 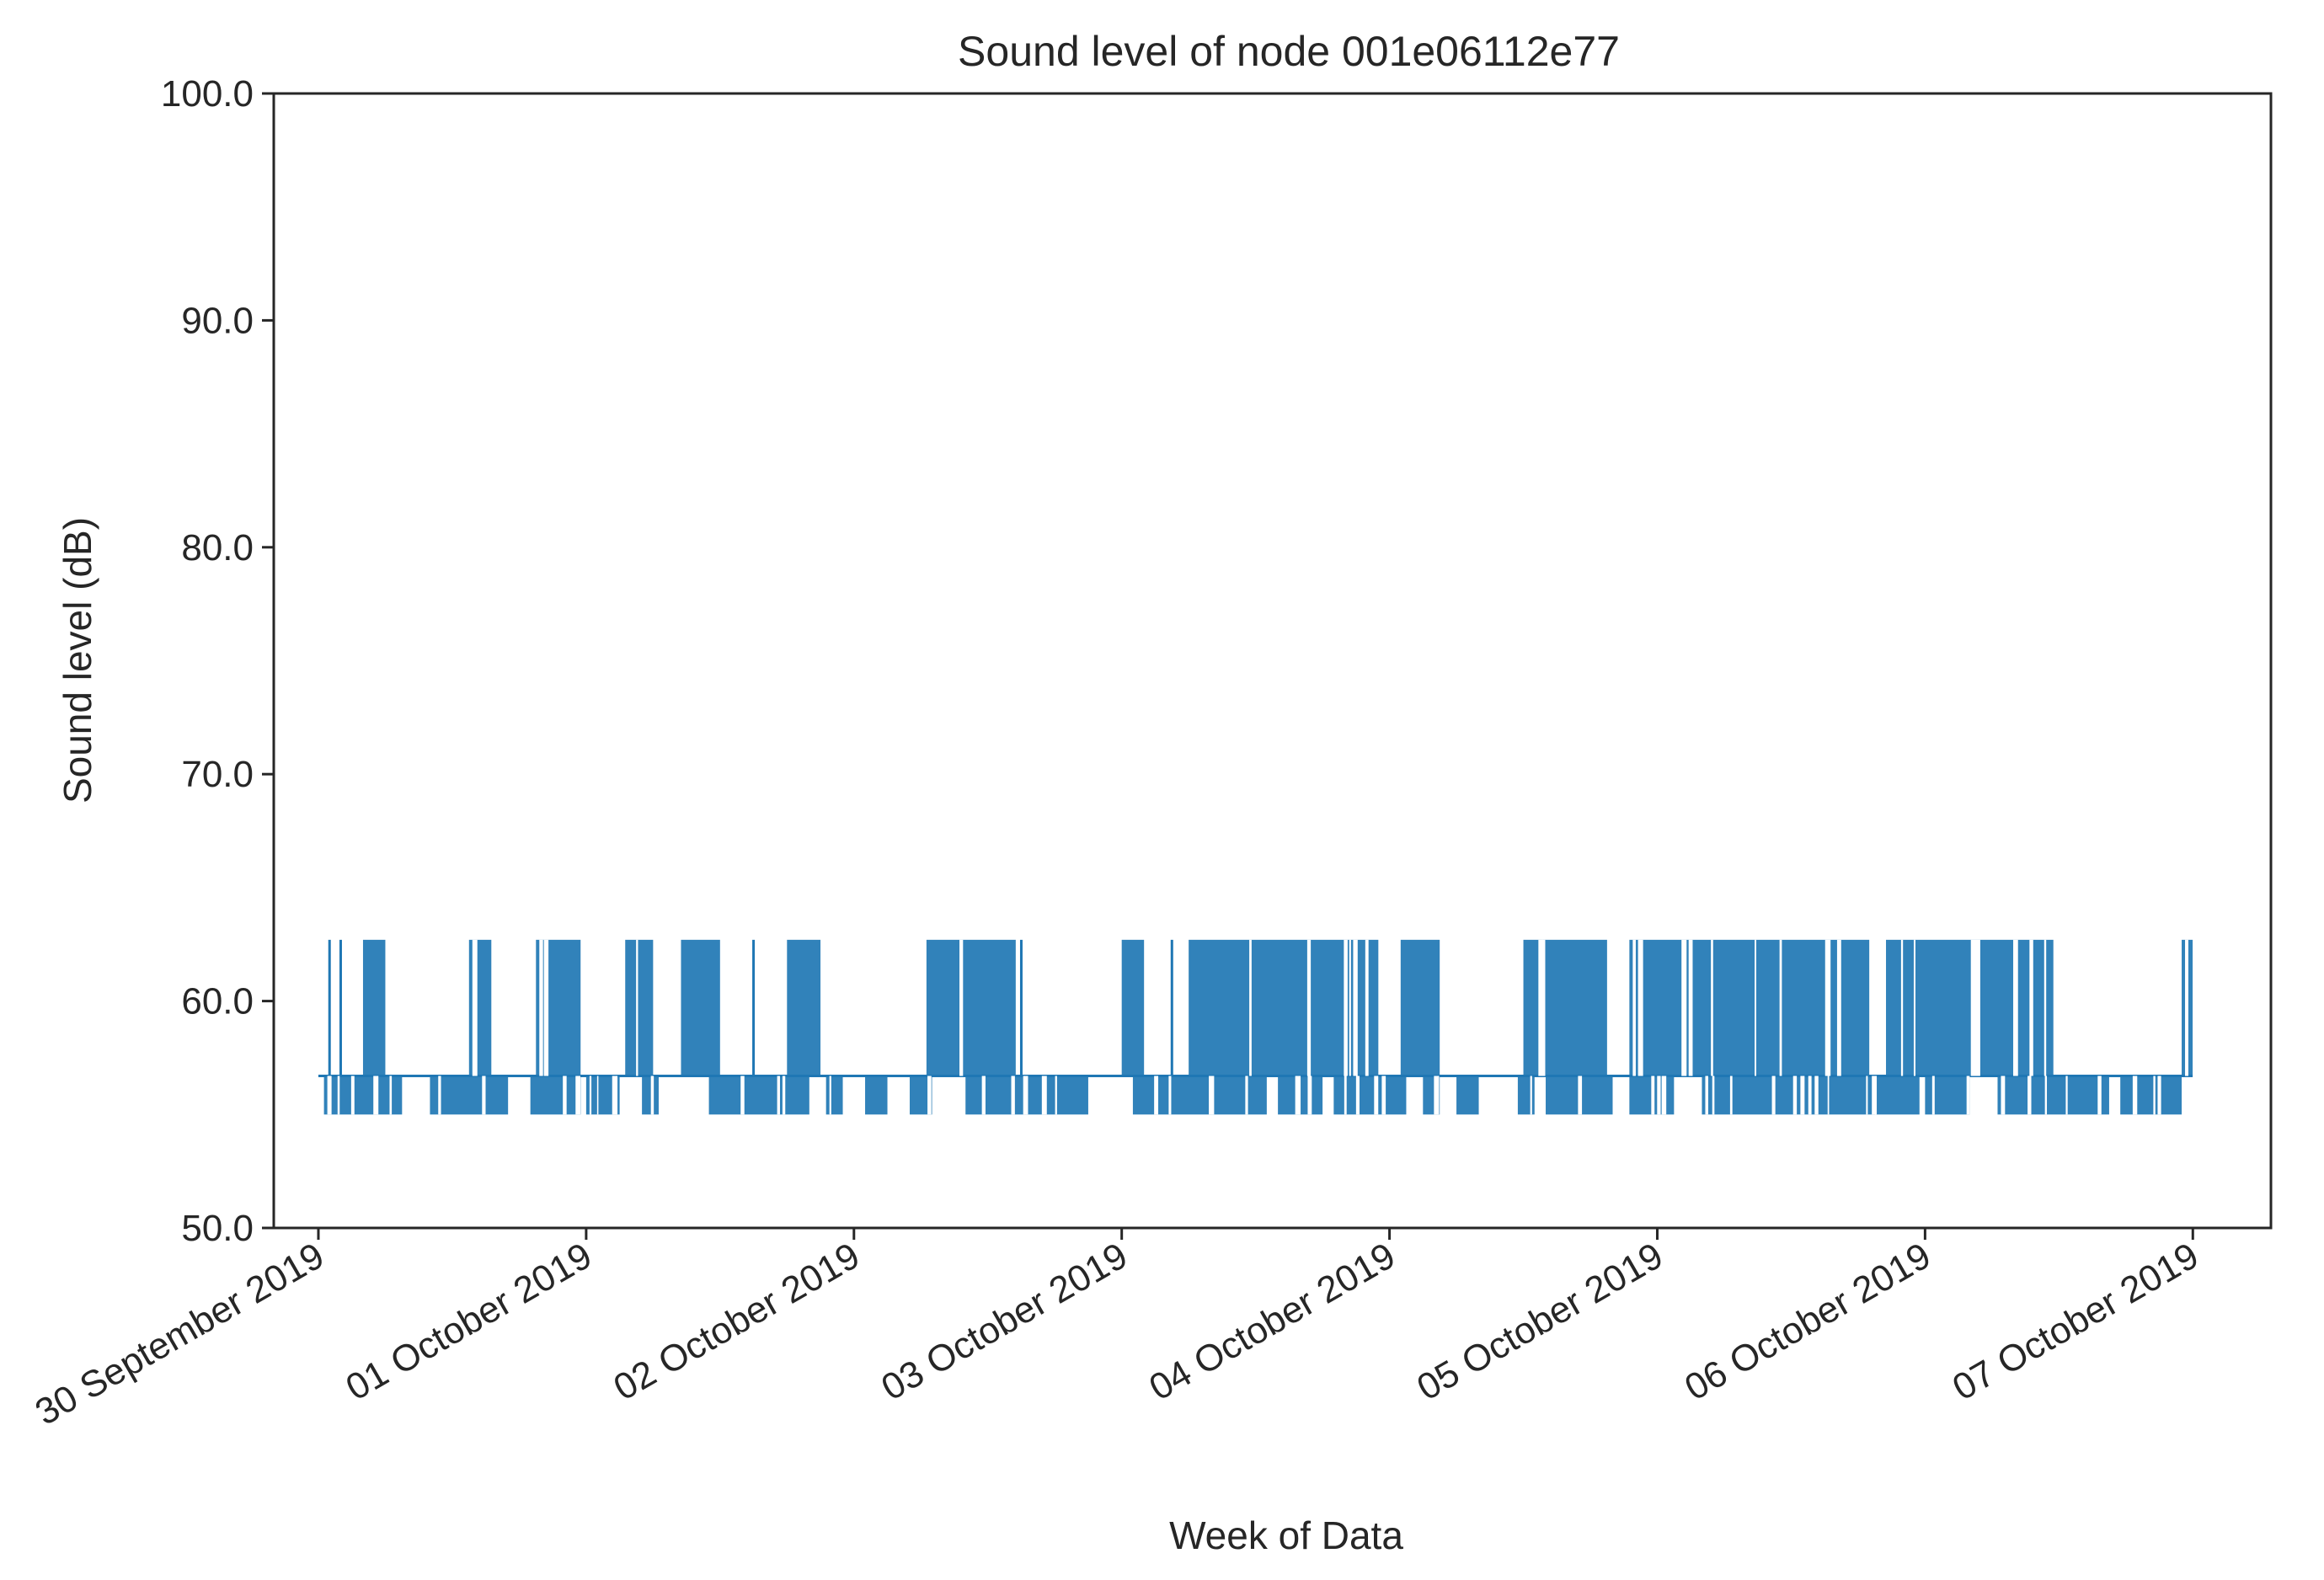 What do you see at coordinates (217, 661) in the screenshot?
I see `y-axis: 50.0 60.0 70.0 80.0 90.0 100.0` at bounding box center [217, 661].